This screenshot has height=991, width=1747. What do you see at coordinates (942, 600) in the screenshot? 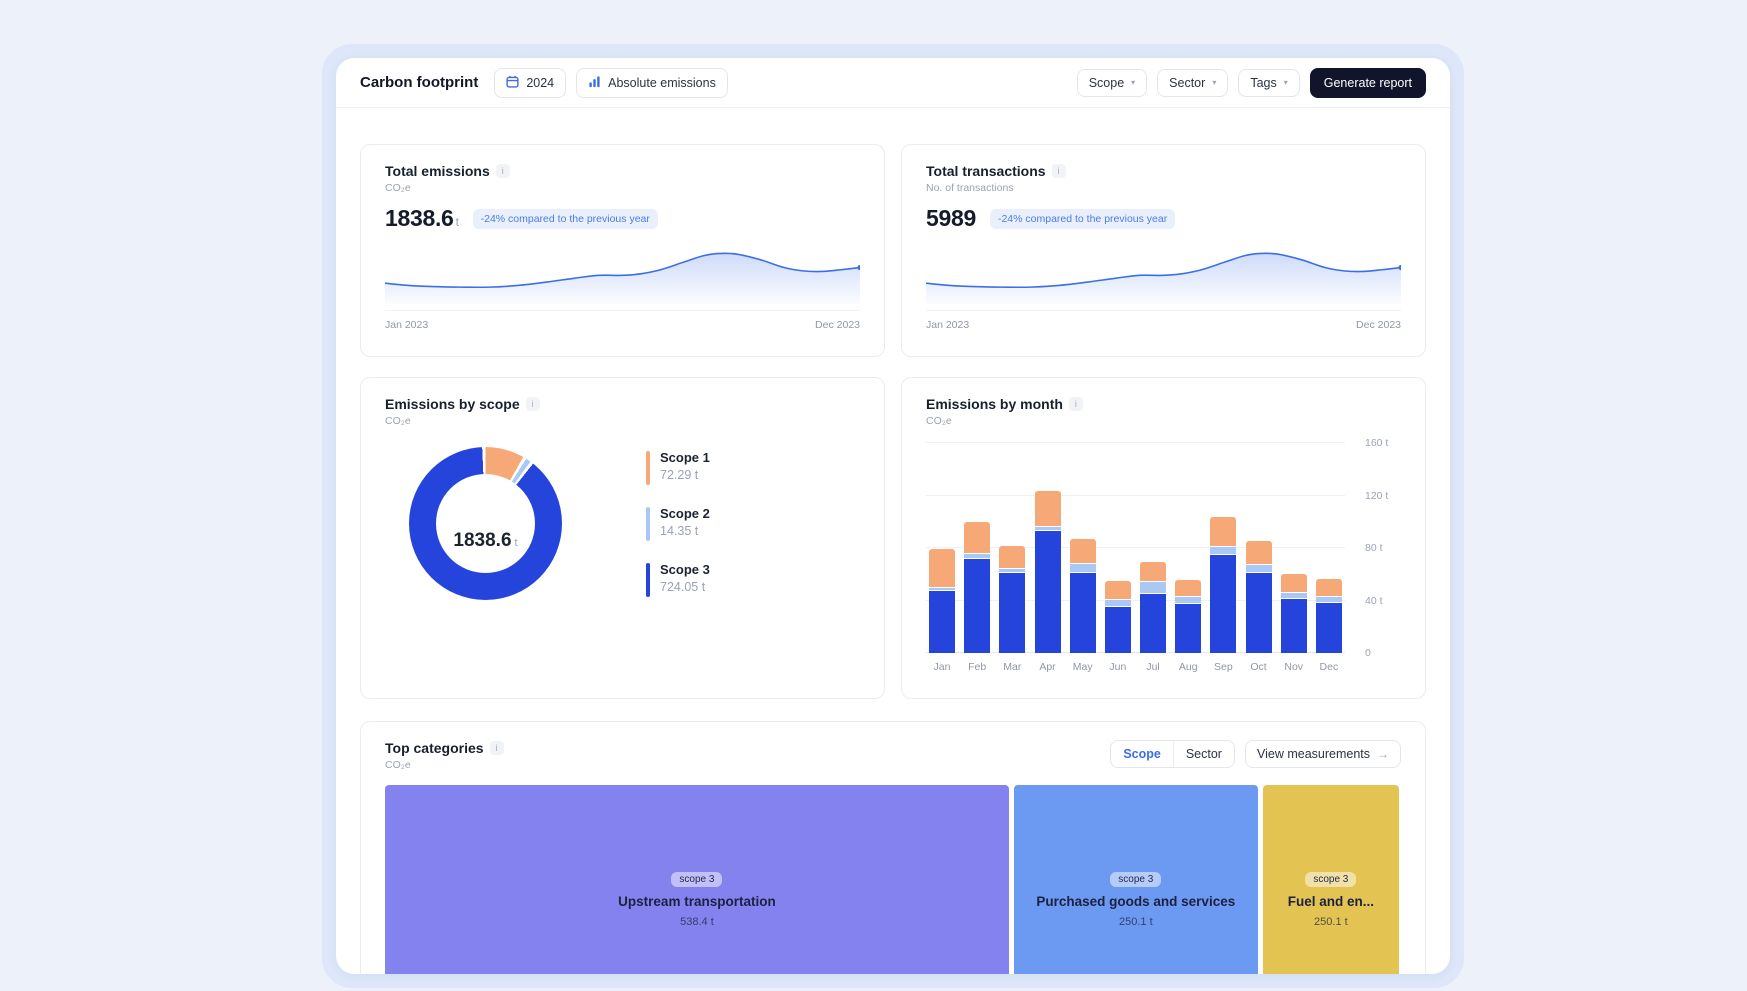
I see `bar-jan` at bounding box center [942, 600].